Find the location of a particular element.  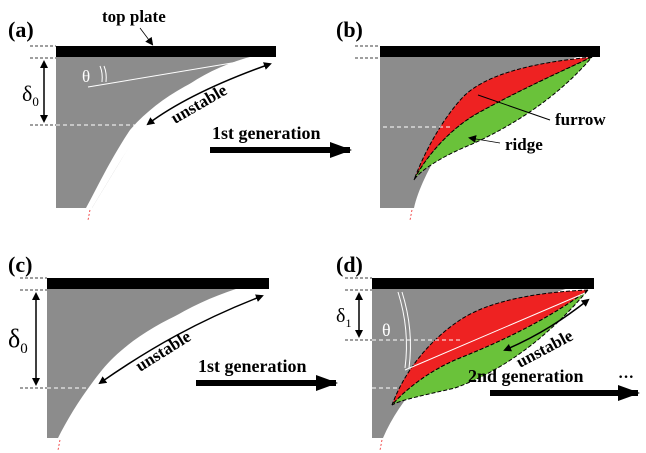

arrow-2nd-generation: 2nd generation ··· is located at coordinates (554, 383).